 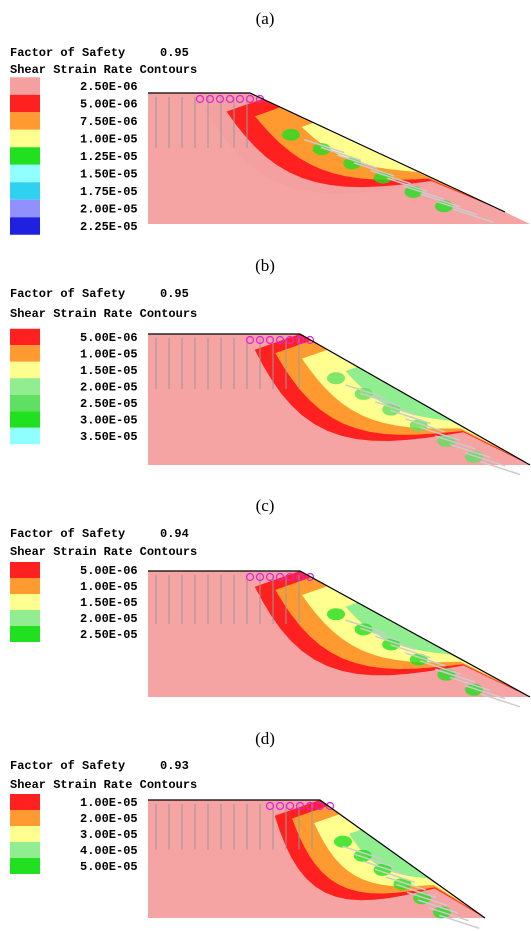 I want to click on legend-label: 1.25E-05, so click(x=109, y=157).